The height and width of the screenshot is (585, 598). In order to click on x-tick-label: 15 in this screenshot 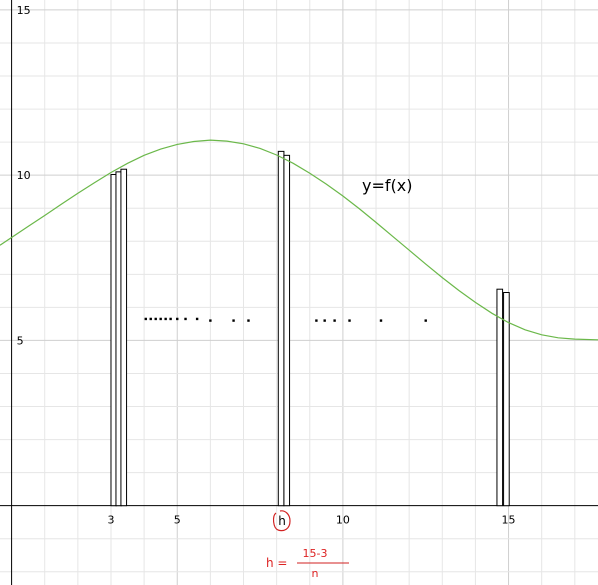, I will do `click(509, 520)`.